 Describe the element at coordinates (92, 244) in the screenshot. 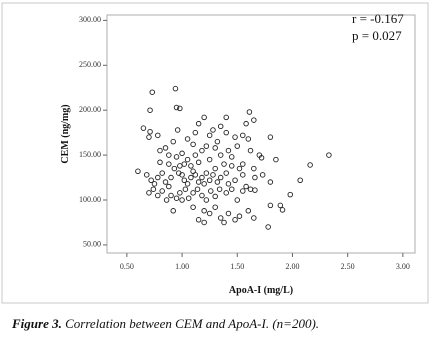

I see `y-tick-label: 50.00` at that location.